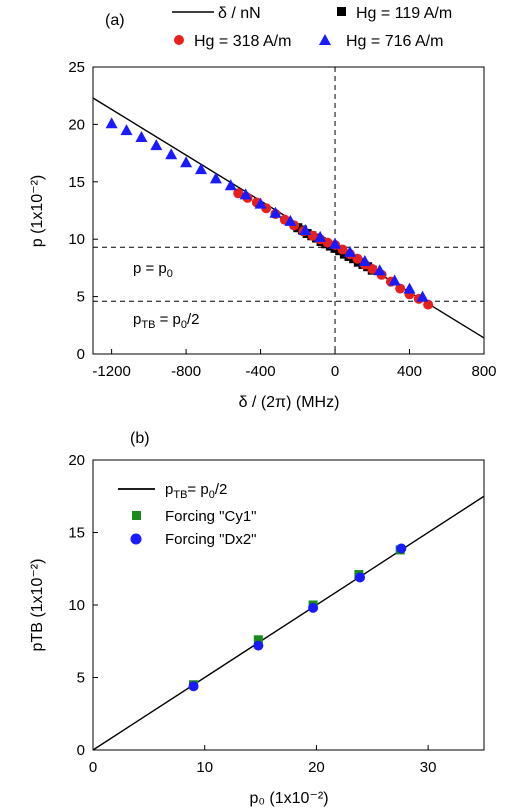 Image resolution: width=511 pixels, height=811 pixels. What do you see at coordinates (428, 767) in the screenshot?
I see `x-tick-label: 30` at bounding box center [428, 767].